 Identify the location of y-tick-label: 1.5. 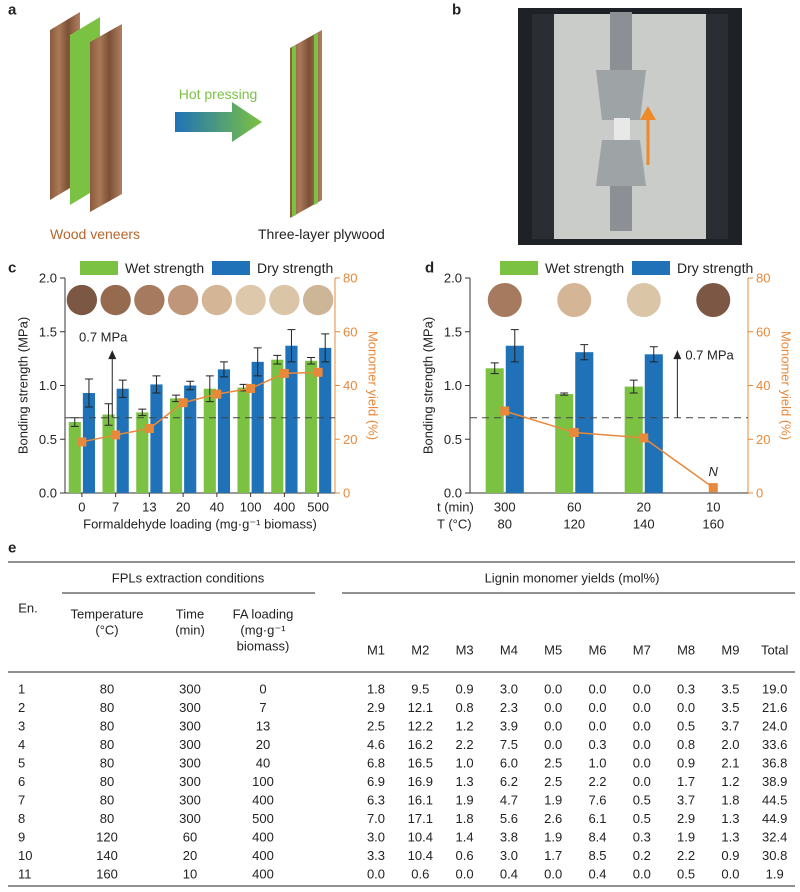
(453, 331).